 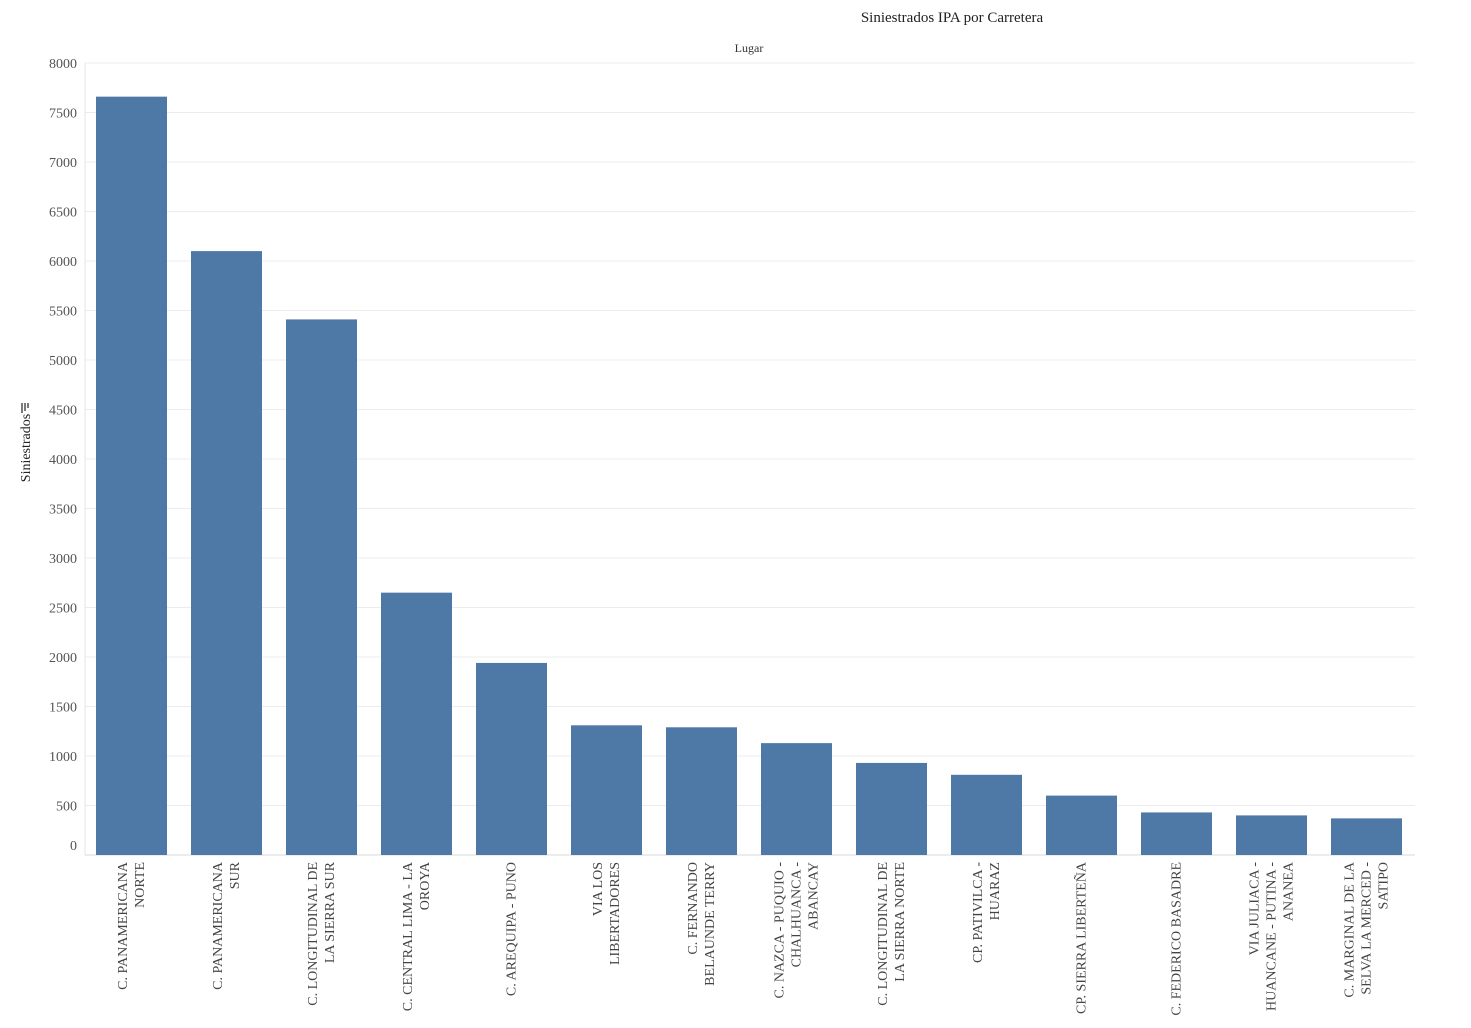 What do you see at coordinates (987, 912) in the screenshot?
I see `x-tick-label: CP. PATIVILCA - HUARAZ` at bounding box center [987, 912].